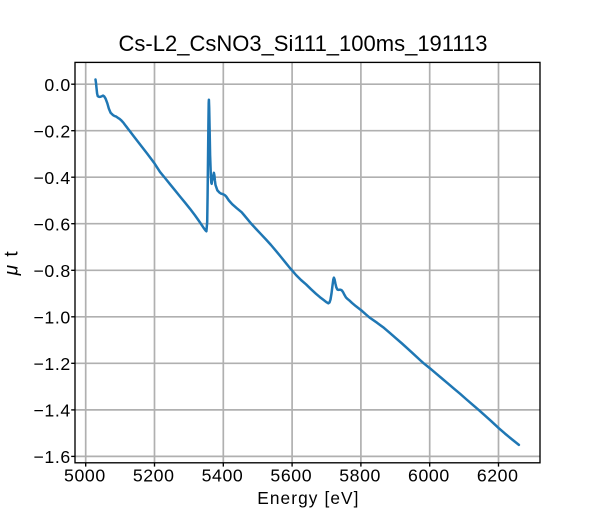 This screenshot has width=600, height=520. What do you see at coordinates (51, 224) in the screenshot?
I see `svg-text: −0.6` at bounding box center [51, 224].